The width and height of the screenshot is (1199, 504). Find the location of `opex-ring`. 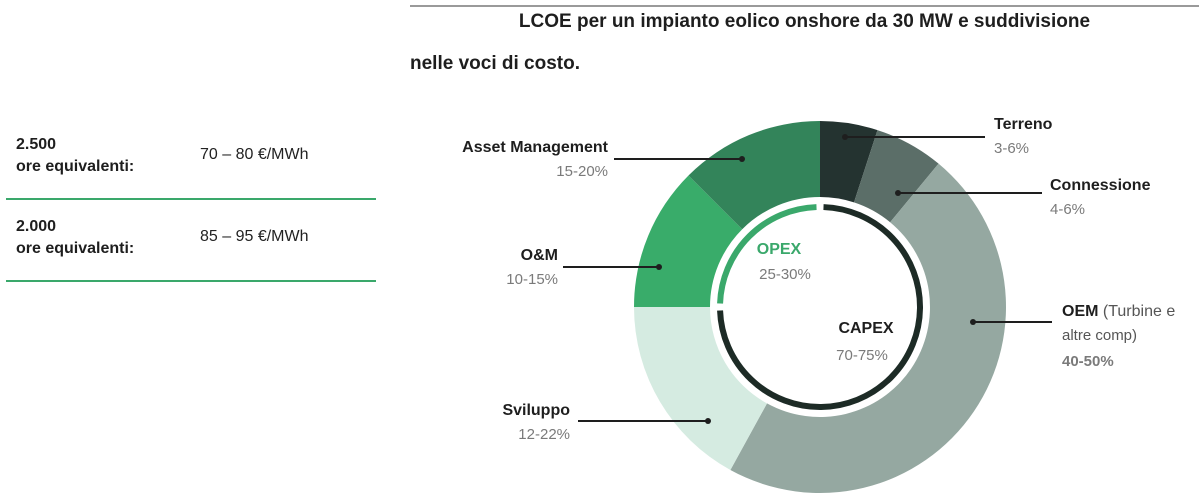

opex-ring is located at coordinates (767, 254).